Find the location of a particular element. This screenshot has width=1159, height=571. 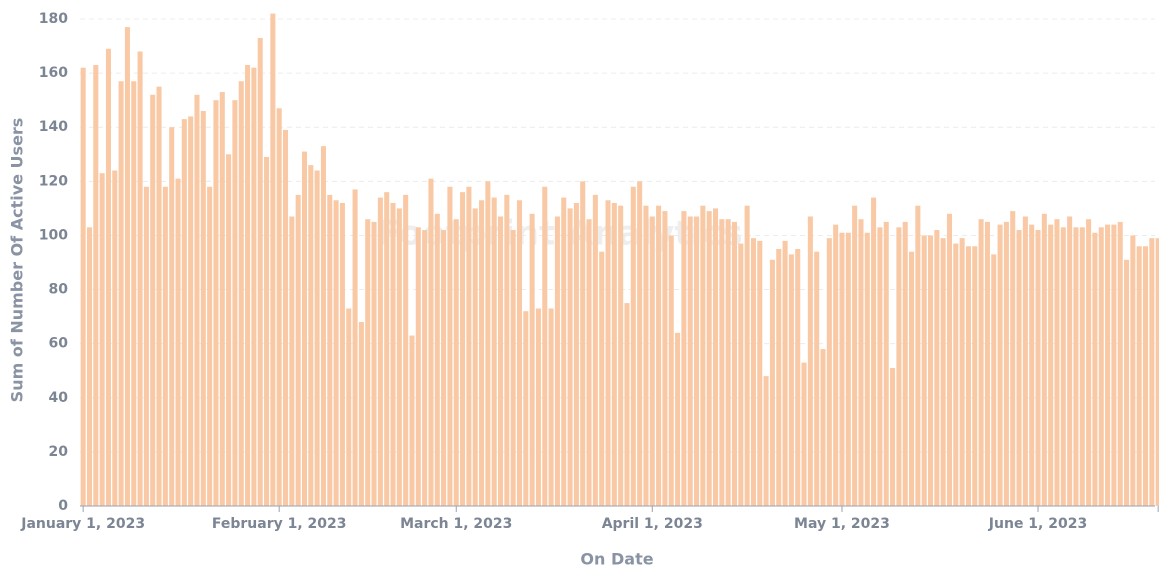

y-tick-label: 180 is located at coordinates (53, 19).